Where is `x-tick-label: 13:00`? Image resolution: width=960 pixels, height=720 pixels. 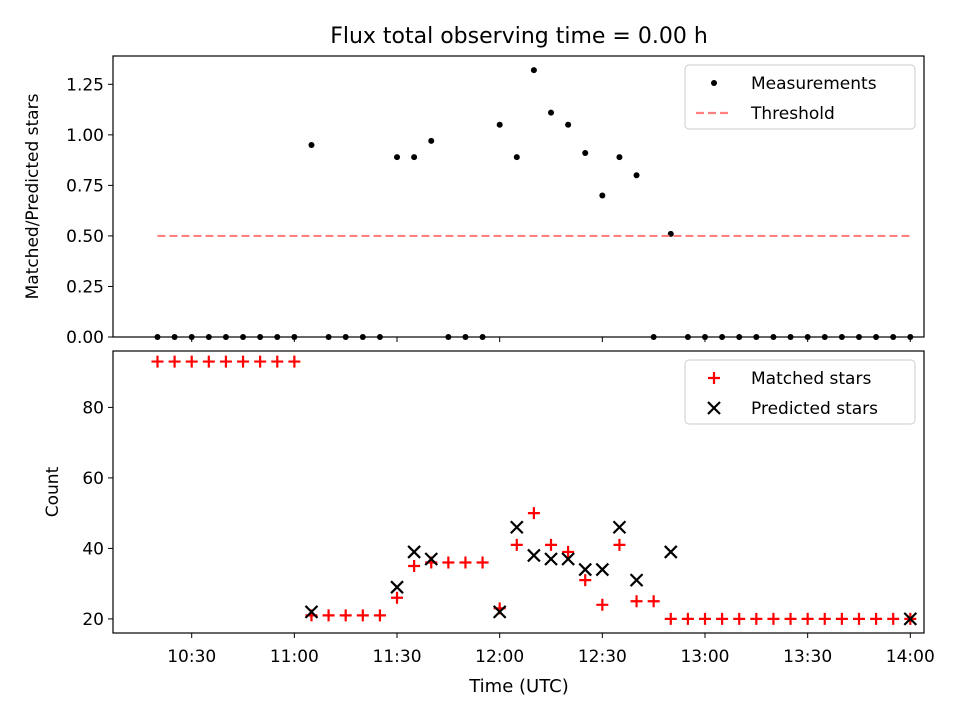 x-tick-label: 13:00 is located at coordinates (704, 657).